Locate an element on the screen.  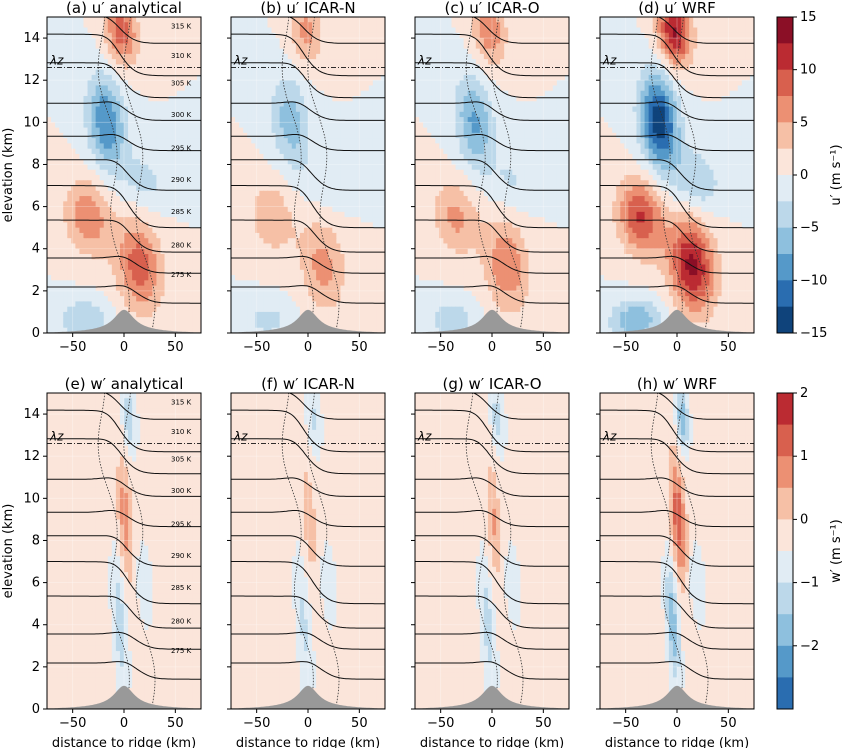
panel-h: λz −50 0 50 (h) w′ WRF distance to ridge (km) is located at coordinates (675, 561).